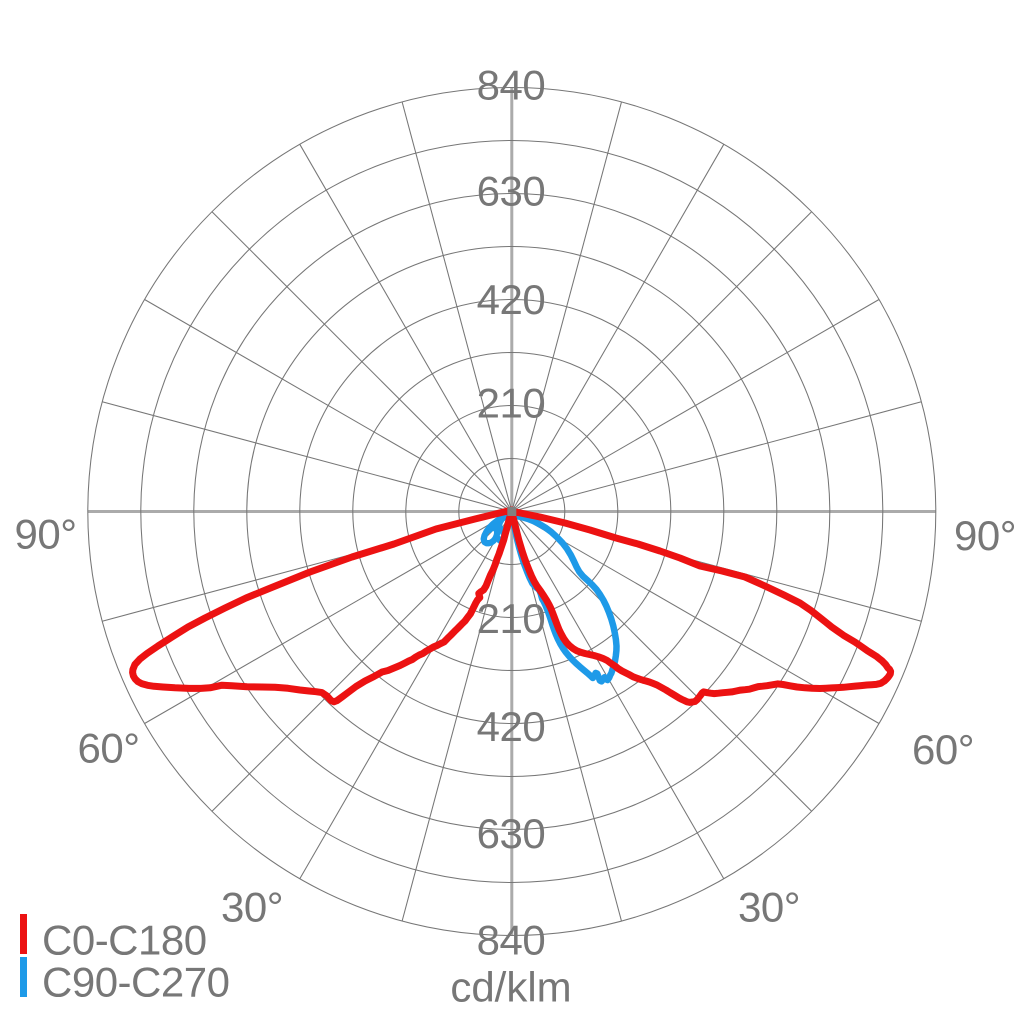 The image size is (1024, 1024). I want to click on svg-text: C0-C180, so click(124, 939).